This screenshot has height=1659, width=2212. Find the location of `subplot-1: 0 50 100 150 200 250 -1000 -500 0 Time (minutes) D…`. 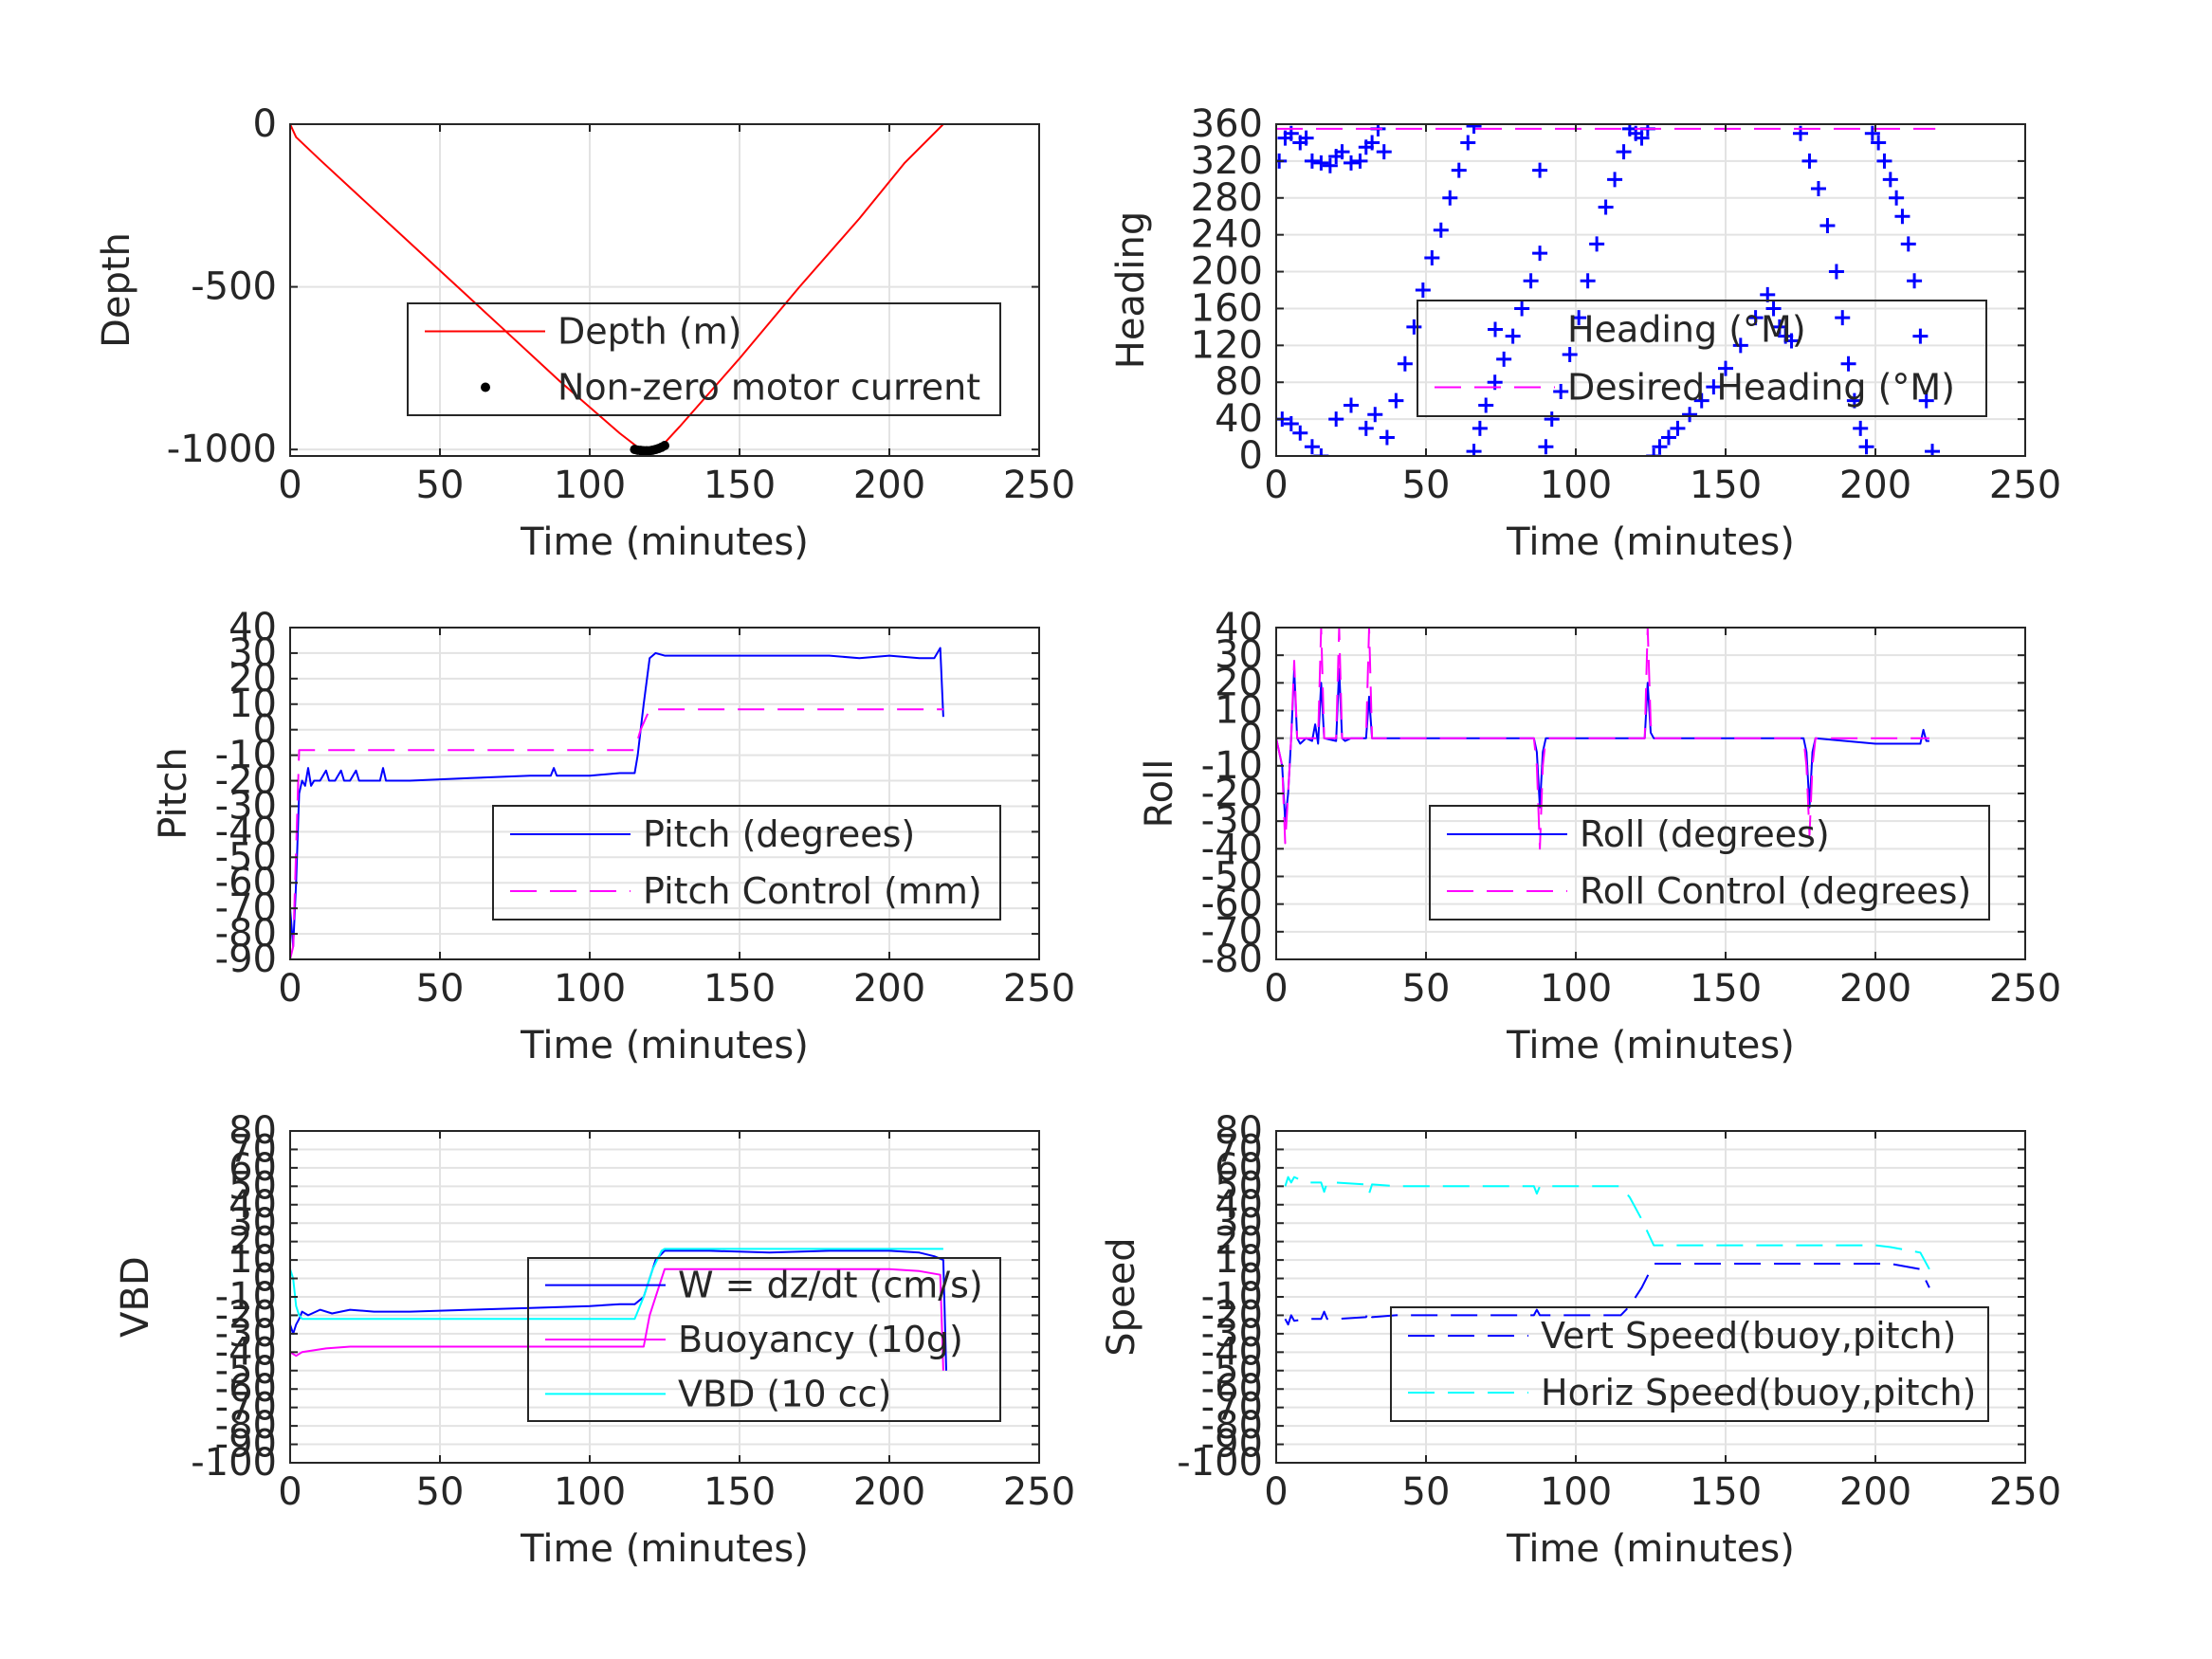

subplot-1: 0 50 100 150 200 250 -1000 -500 0 Time (minutes) D… is located at coordinates (585, 333).